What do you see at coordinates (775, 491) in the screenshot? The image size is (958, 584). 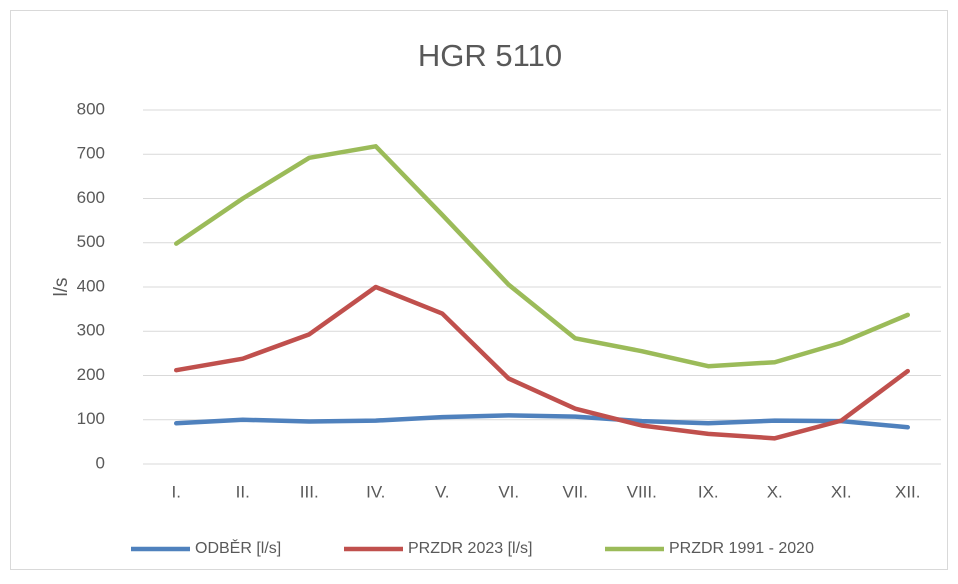 I see `x-tick-label: X.` at bounding box center [775, 491].